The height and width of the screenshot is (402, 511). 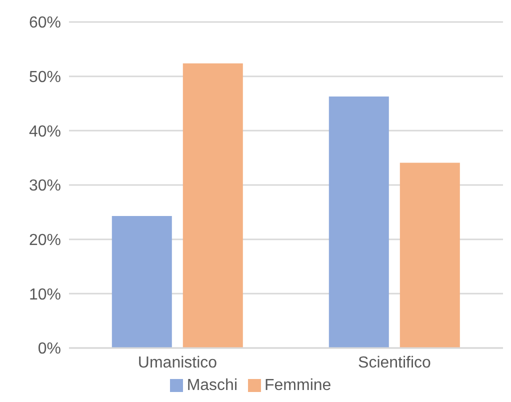 I want to click on x-tick-label: Scientifico, so click(x=395, y=363).